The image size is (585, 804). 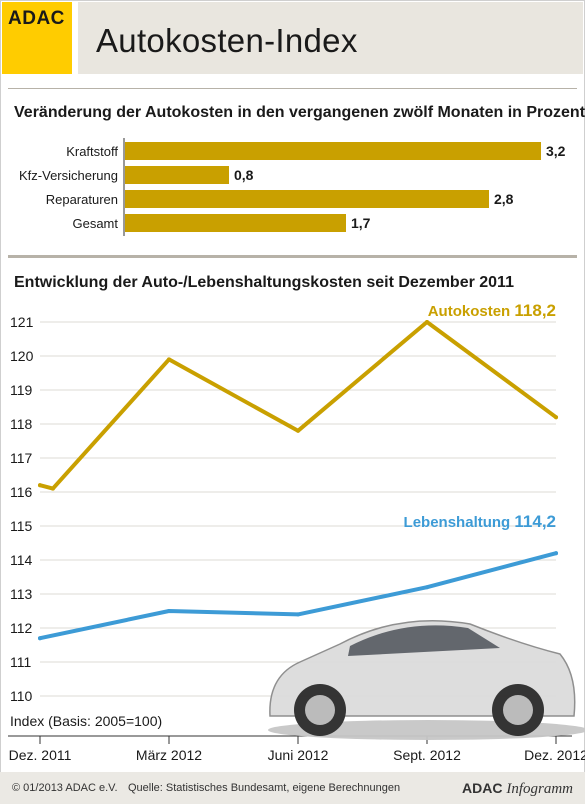 I want to click on car-rim-rear, so click(x=518, y=710).